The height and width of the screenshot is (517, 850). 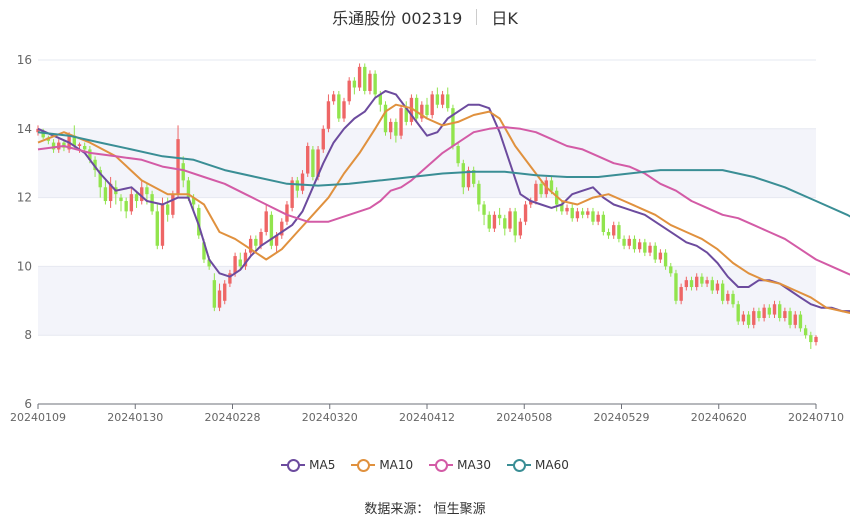 What do you see at coordinates (135, 417) in the screenshot?
I see `x-tick-label: 20240130` at bounding box center [135, 417].